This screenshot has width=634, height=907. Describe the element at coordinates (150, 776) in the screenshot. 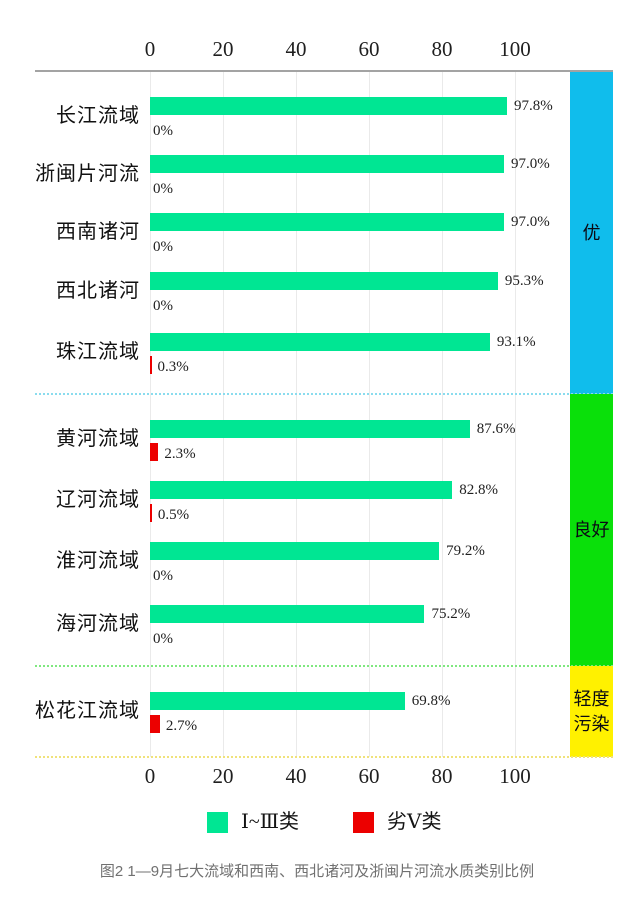

I see `x-tick-label-bottom: 0` at that location.